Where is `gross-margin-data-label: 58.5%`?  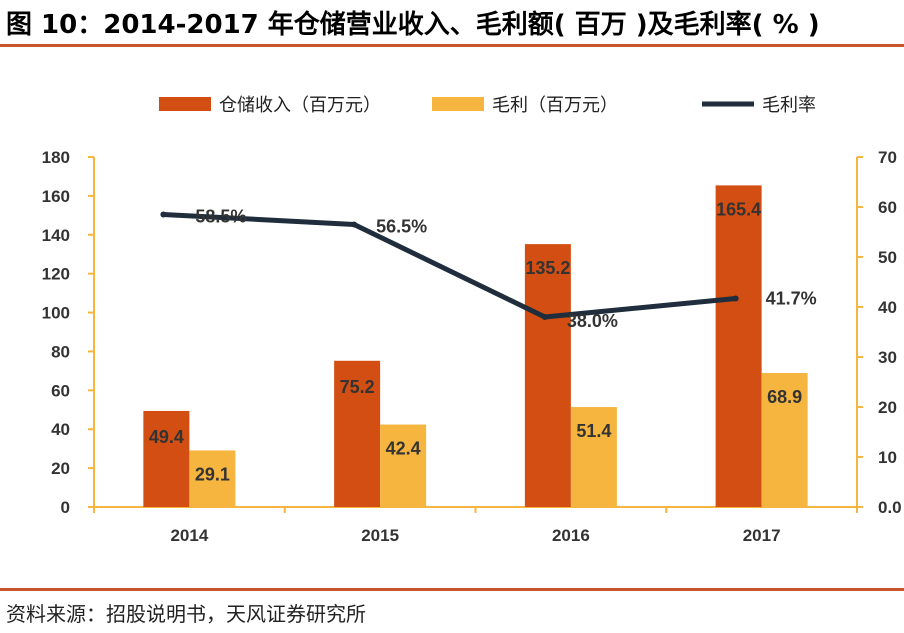
gross-margin-data-label: 58.5% is located at coordinates (220, 217).